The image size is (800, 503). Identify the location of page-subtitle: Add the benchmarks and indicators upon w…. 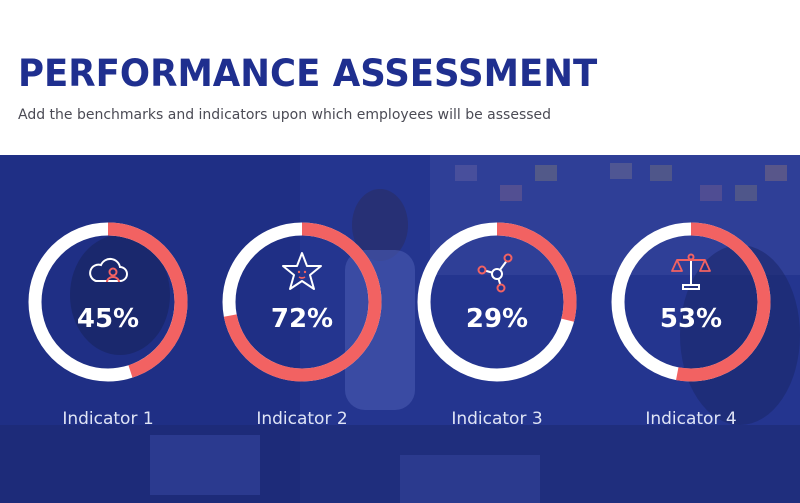
(285, 115).